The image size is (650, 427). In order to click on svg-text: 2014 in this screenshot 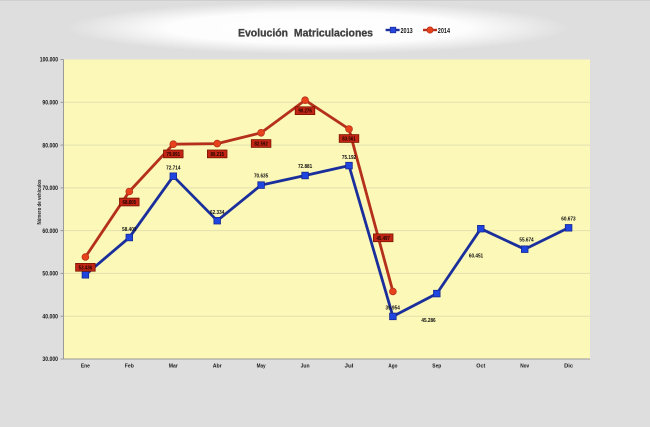, I will do `click(444, 30)`.